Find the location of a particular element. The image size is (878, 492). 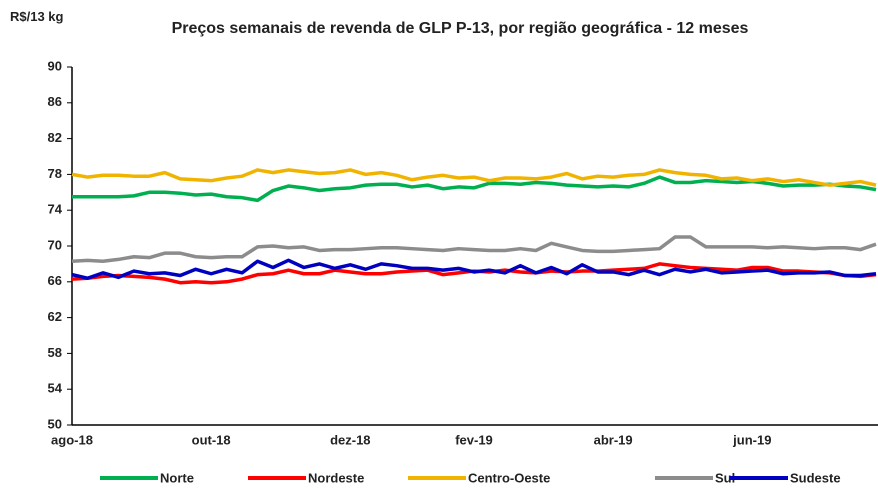

legend-label: Sudeste is located at coordinates (815, 477).